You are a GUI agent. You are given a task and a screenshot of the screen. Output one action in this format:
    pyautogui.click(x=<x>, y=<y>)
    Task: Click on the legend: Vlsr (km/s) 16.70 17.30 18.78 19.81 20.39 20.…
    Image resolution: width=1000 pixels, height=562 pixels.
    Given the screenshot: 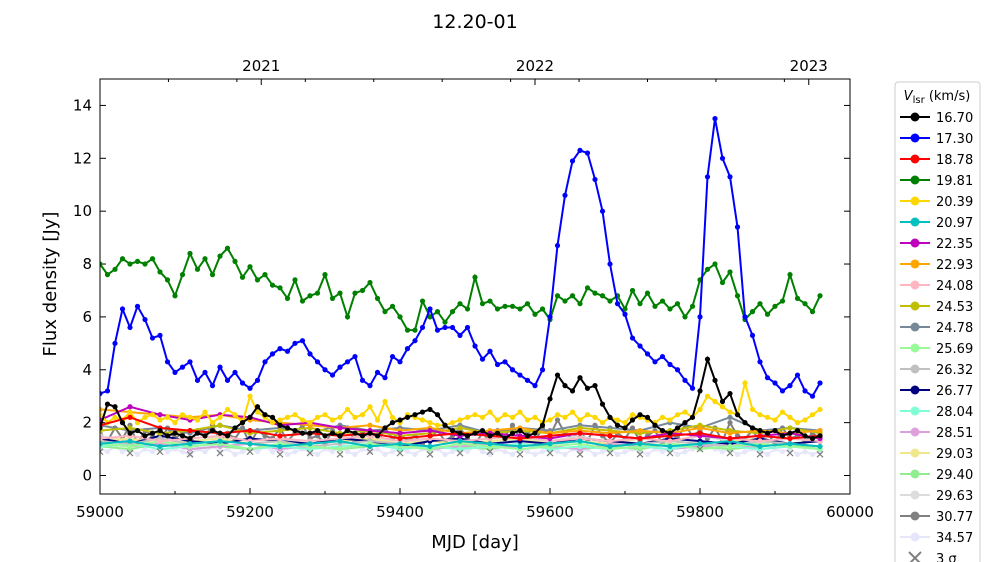 What is the action you would take?
    pyautogui.click(x=937, y=321)
    